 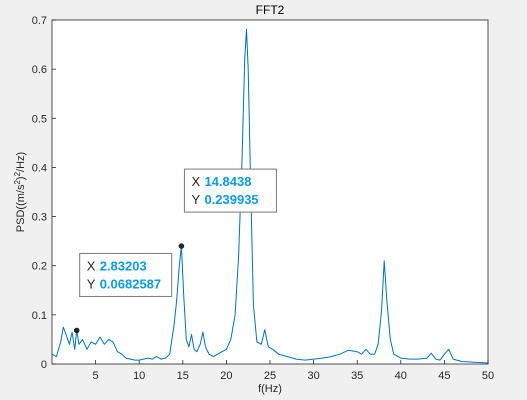 What do you see at coordinates (39, 21) in the screenshot?
I see `y-tick-label: 0.7` at bounding box center [39, 21].